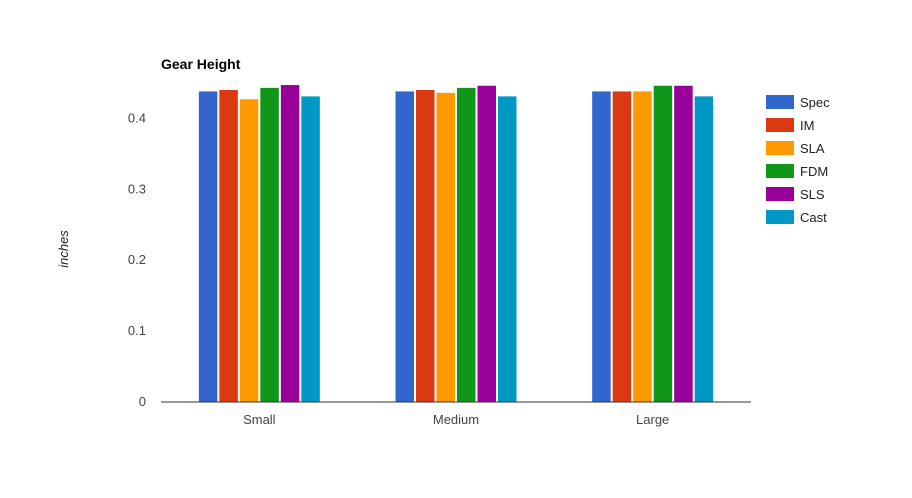 This screenshot has height=498, width=912. What do you see at coordinates (290, 243) in the screenshot?
I see `bar-sls-small` at bounding box center [290, 243].